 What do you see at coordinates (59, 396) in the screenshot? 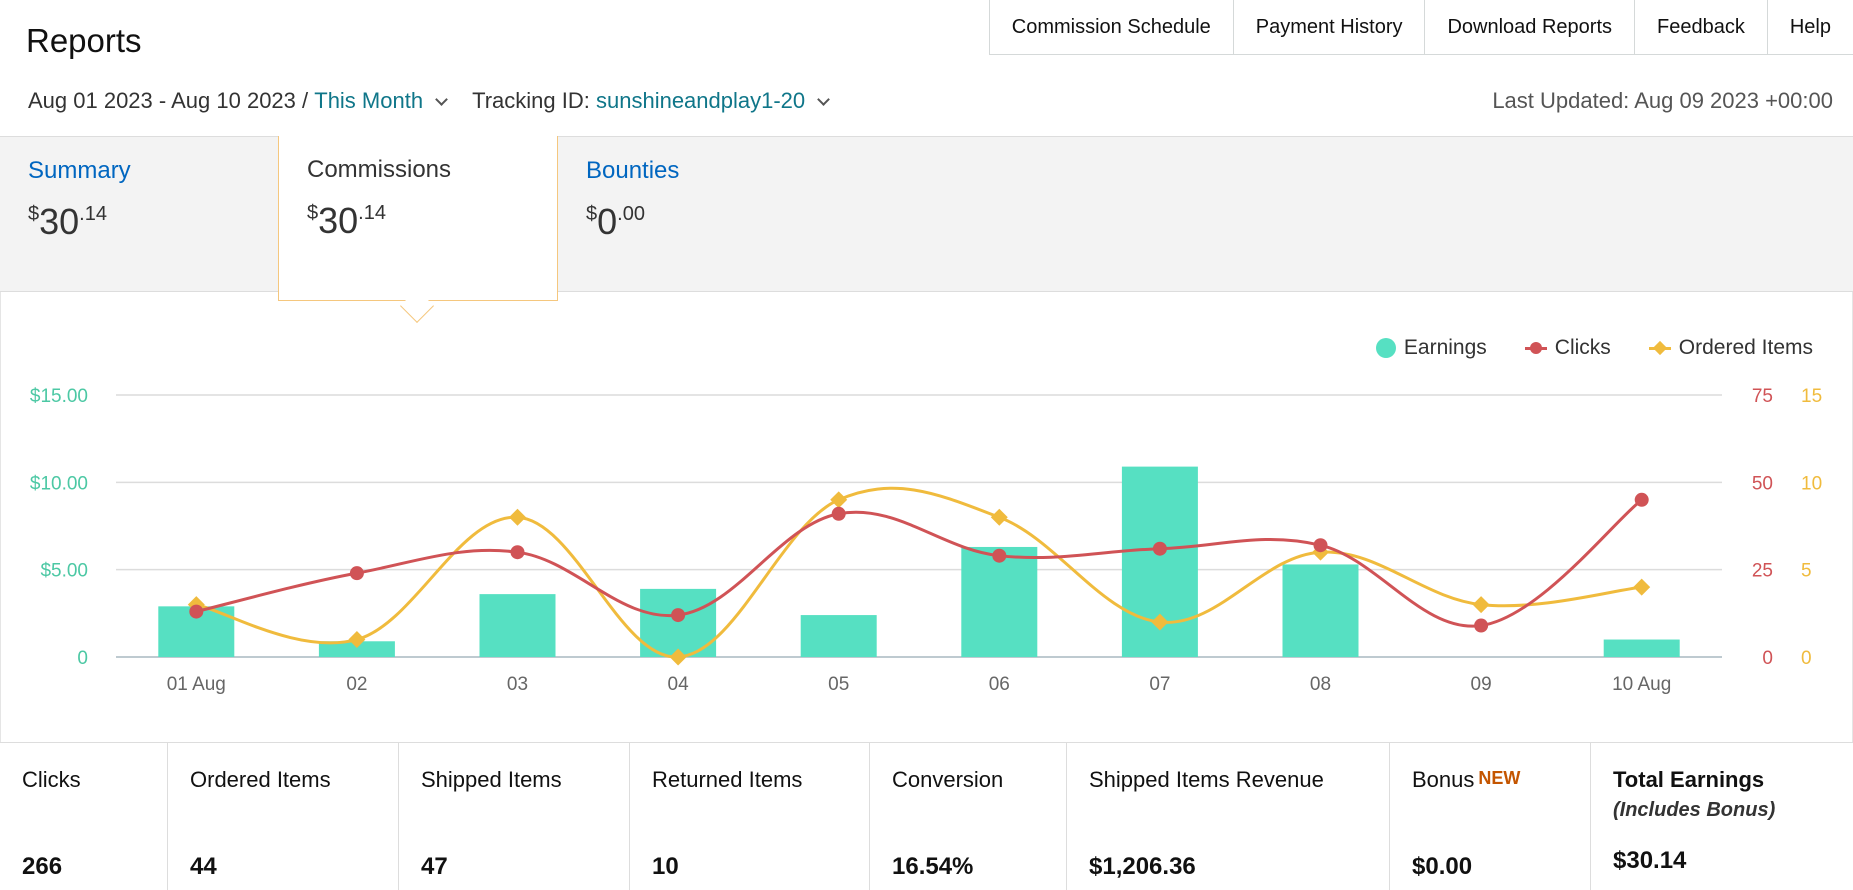
I see `left-axis-tick-label: $15.00` at bounding box center [59, 396].